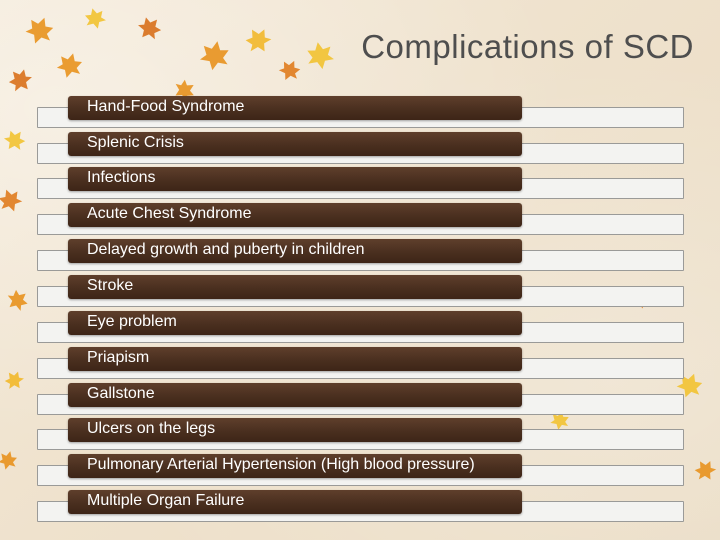 The height and width of the screenshot is (540, 720). Describe the element at coordinates (169, 213) in the screenshot. I see `list-item-label: Acute Chest Syndrome` at that location.